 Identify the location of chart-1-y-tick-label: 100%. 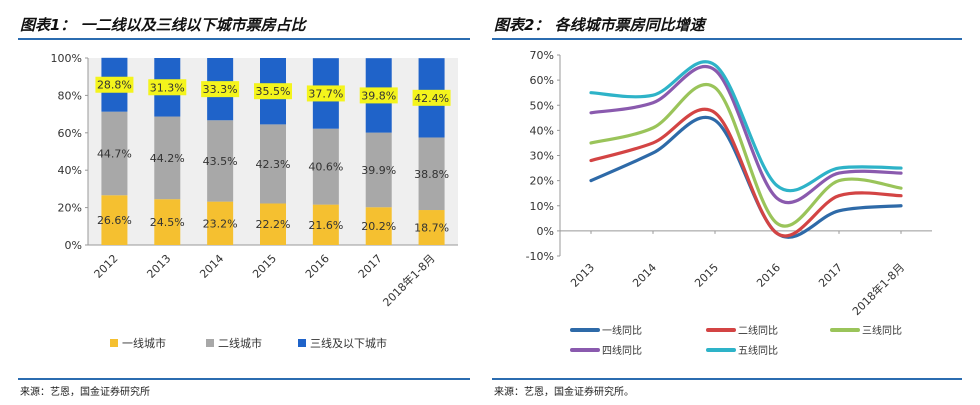
(66, 58).